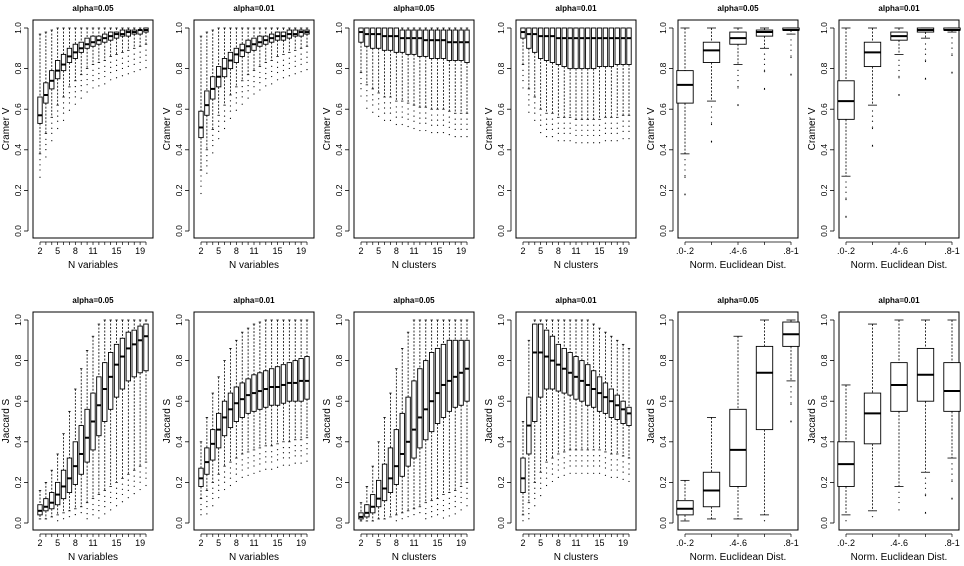 This screenshot has width=964, height=566. Describe the element at coordinates (414, 421) in the screenshot. I see `plot-frame` at that location.